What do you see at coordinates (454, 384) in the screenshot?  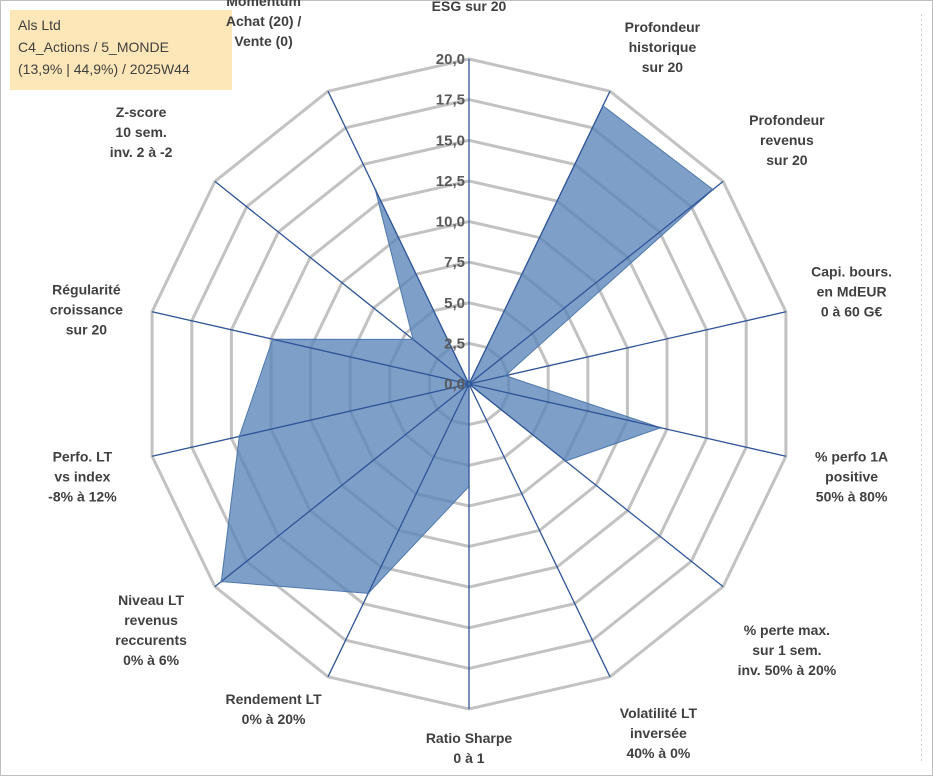 I see `tick-label: 0,0` at bounding box center [454, 384].